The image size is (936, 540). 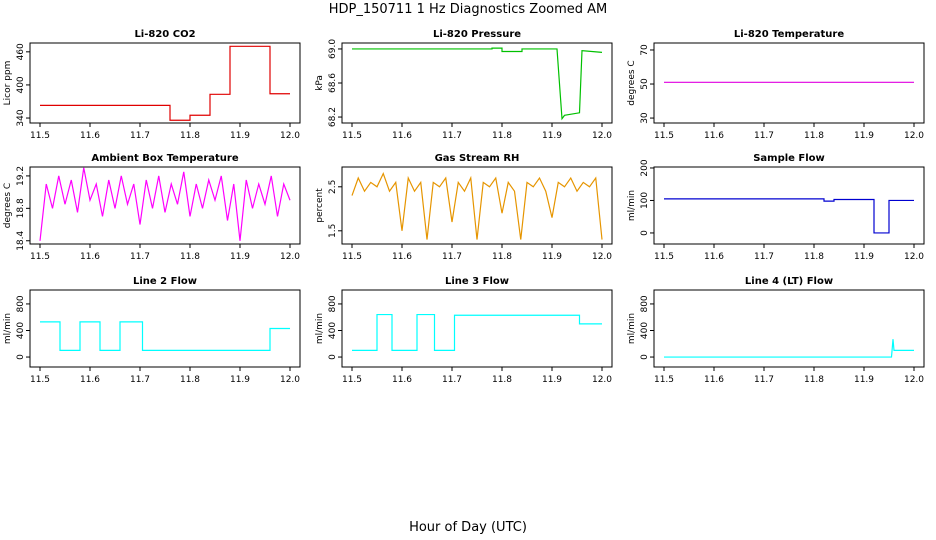 I want to click on y-axis-label: Licor ppm, so click(x=8, y=83).